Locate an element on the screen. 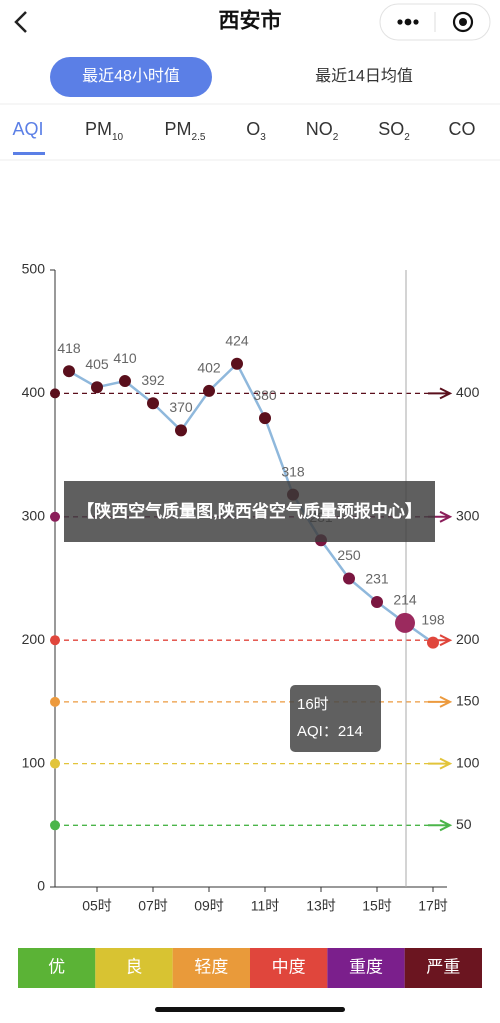 The image size is (500, 1023). level-label: 中度 is located at coordinates (289, 966).